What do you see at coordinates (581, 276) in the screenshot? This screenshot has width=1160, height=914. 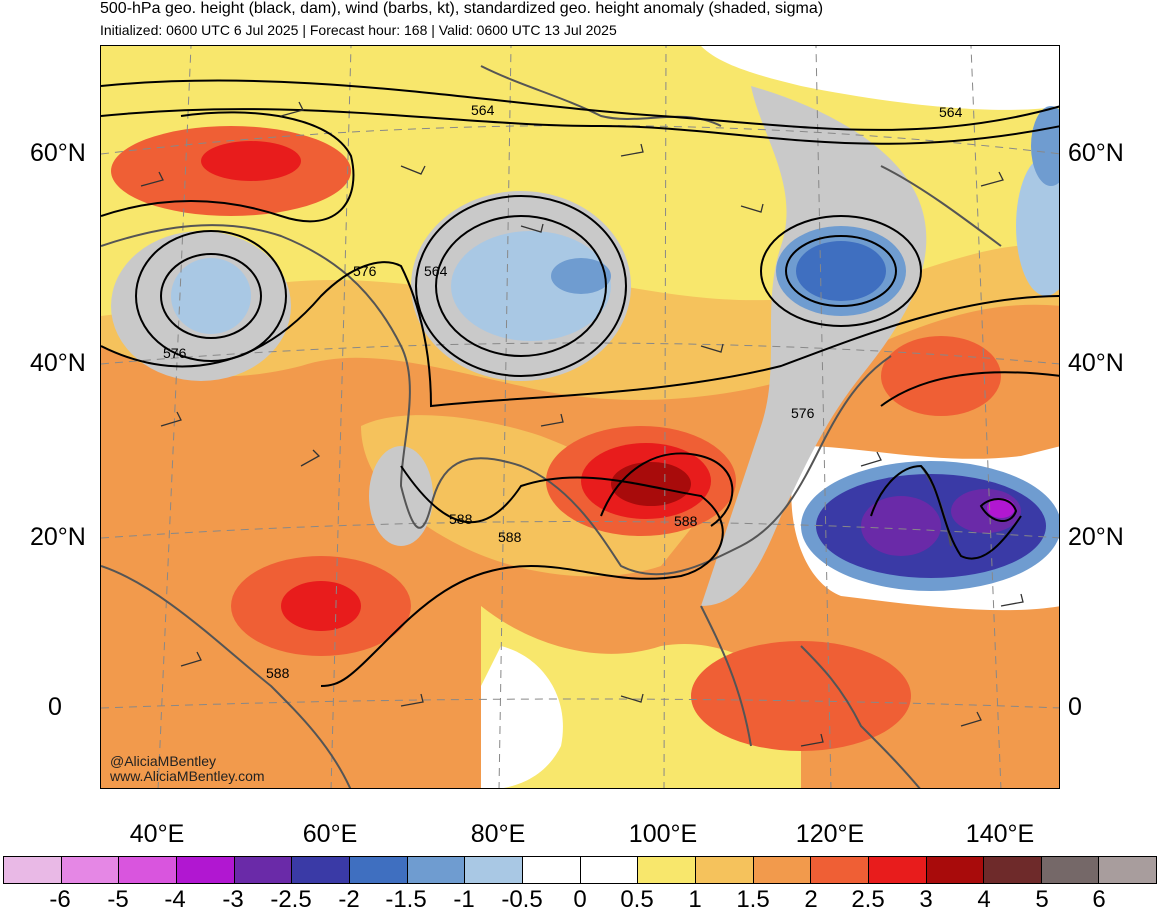 I see `neg-anomaly-siberia-core` at bounding box center [581, 276].